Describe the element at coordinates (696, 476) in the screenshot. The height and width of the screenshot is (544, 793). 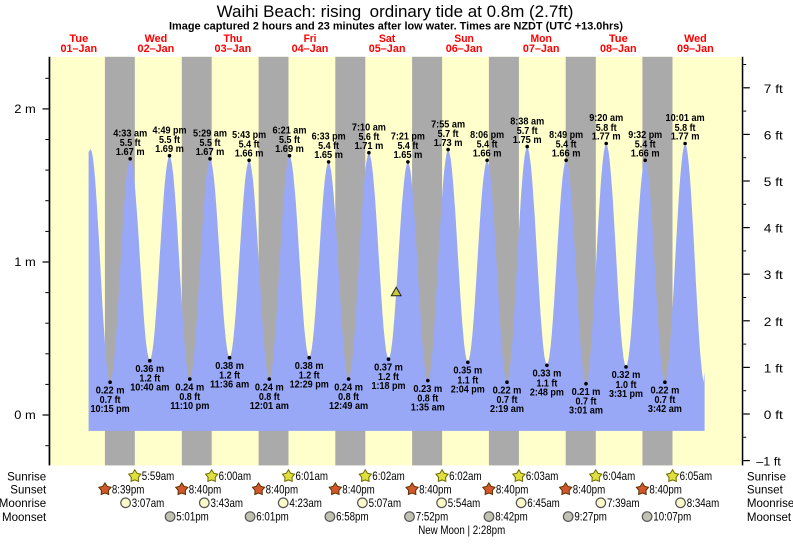
I see `svg-text: 6:05am` at that location.